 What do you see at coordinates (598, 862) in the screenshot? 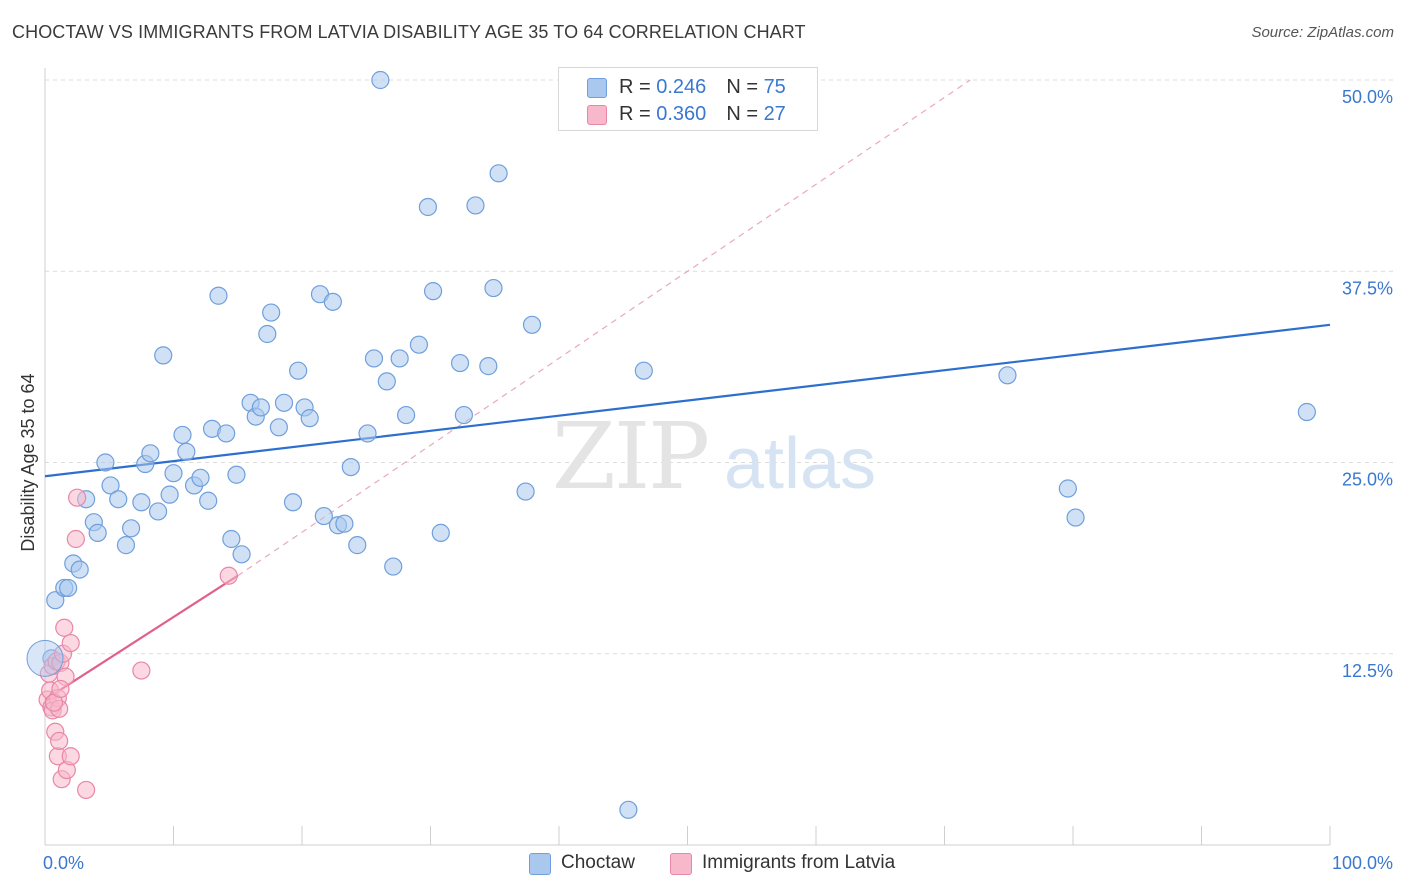
I see `legend-label-choctaw: Choctaw` at bounding box center [598, 862].